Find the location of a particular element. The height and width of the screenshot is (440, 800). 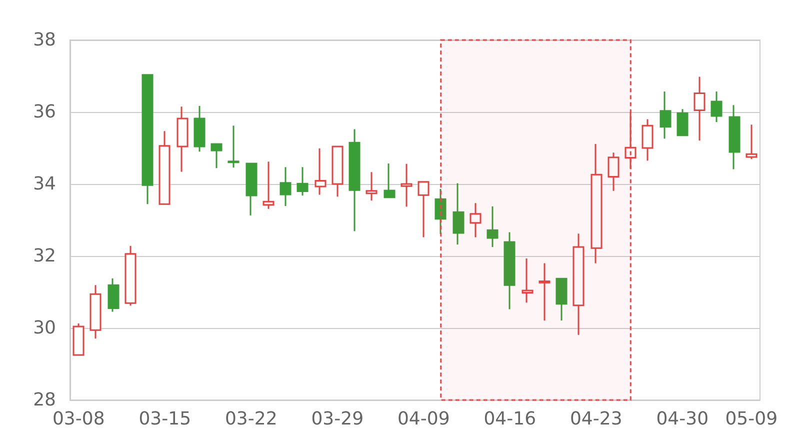

x-tick-label: 04-23 is located at coordinates (596, 419).